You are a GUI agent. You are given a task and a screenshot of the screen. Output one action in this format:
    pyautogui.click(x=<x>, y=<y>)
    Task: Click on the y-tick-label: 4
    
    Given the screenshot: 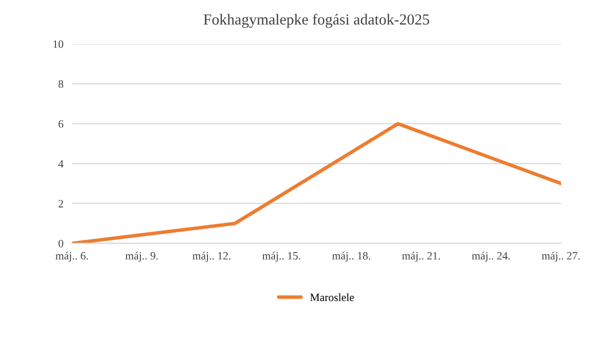 What is the action you would take?
    pyautogui.click(x=61, y=164)
    